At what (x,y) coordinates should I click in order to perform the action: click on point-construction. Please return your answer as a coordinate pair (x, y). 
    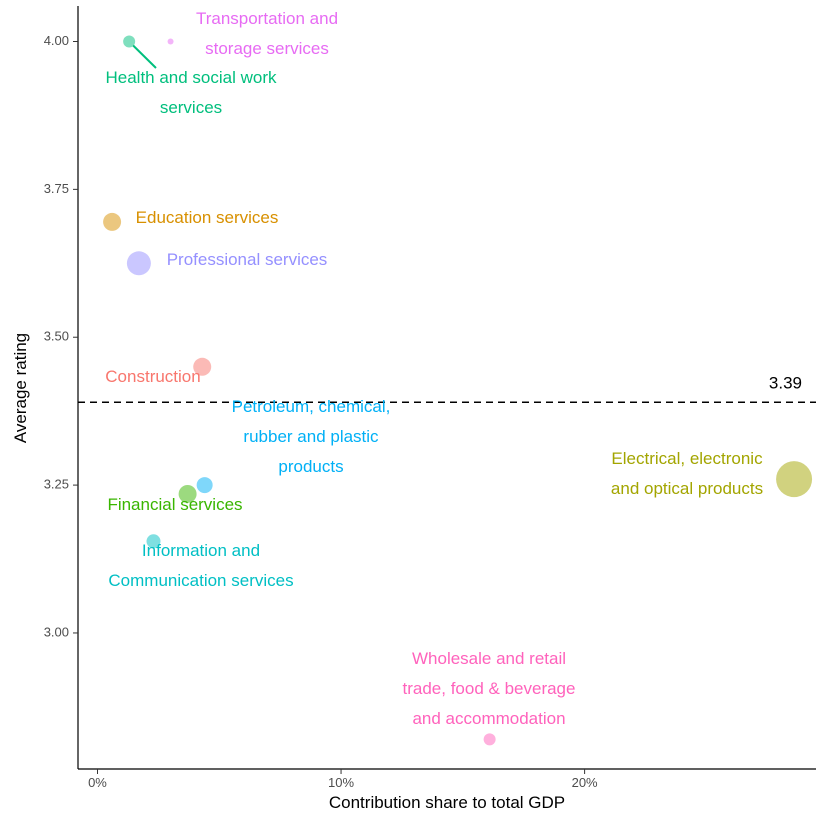
    Looking at the image, I should click on (202, 366).